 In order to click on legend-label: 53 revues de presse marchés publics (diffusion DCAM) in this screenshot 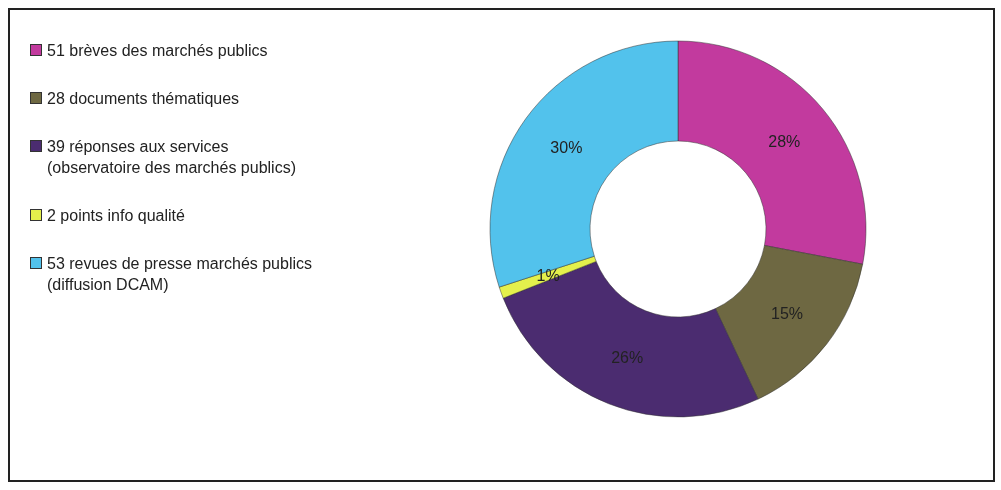, I will do `click(180, 274)`.